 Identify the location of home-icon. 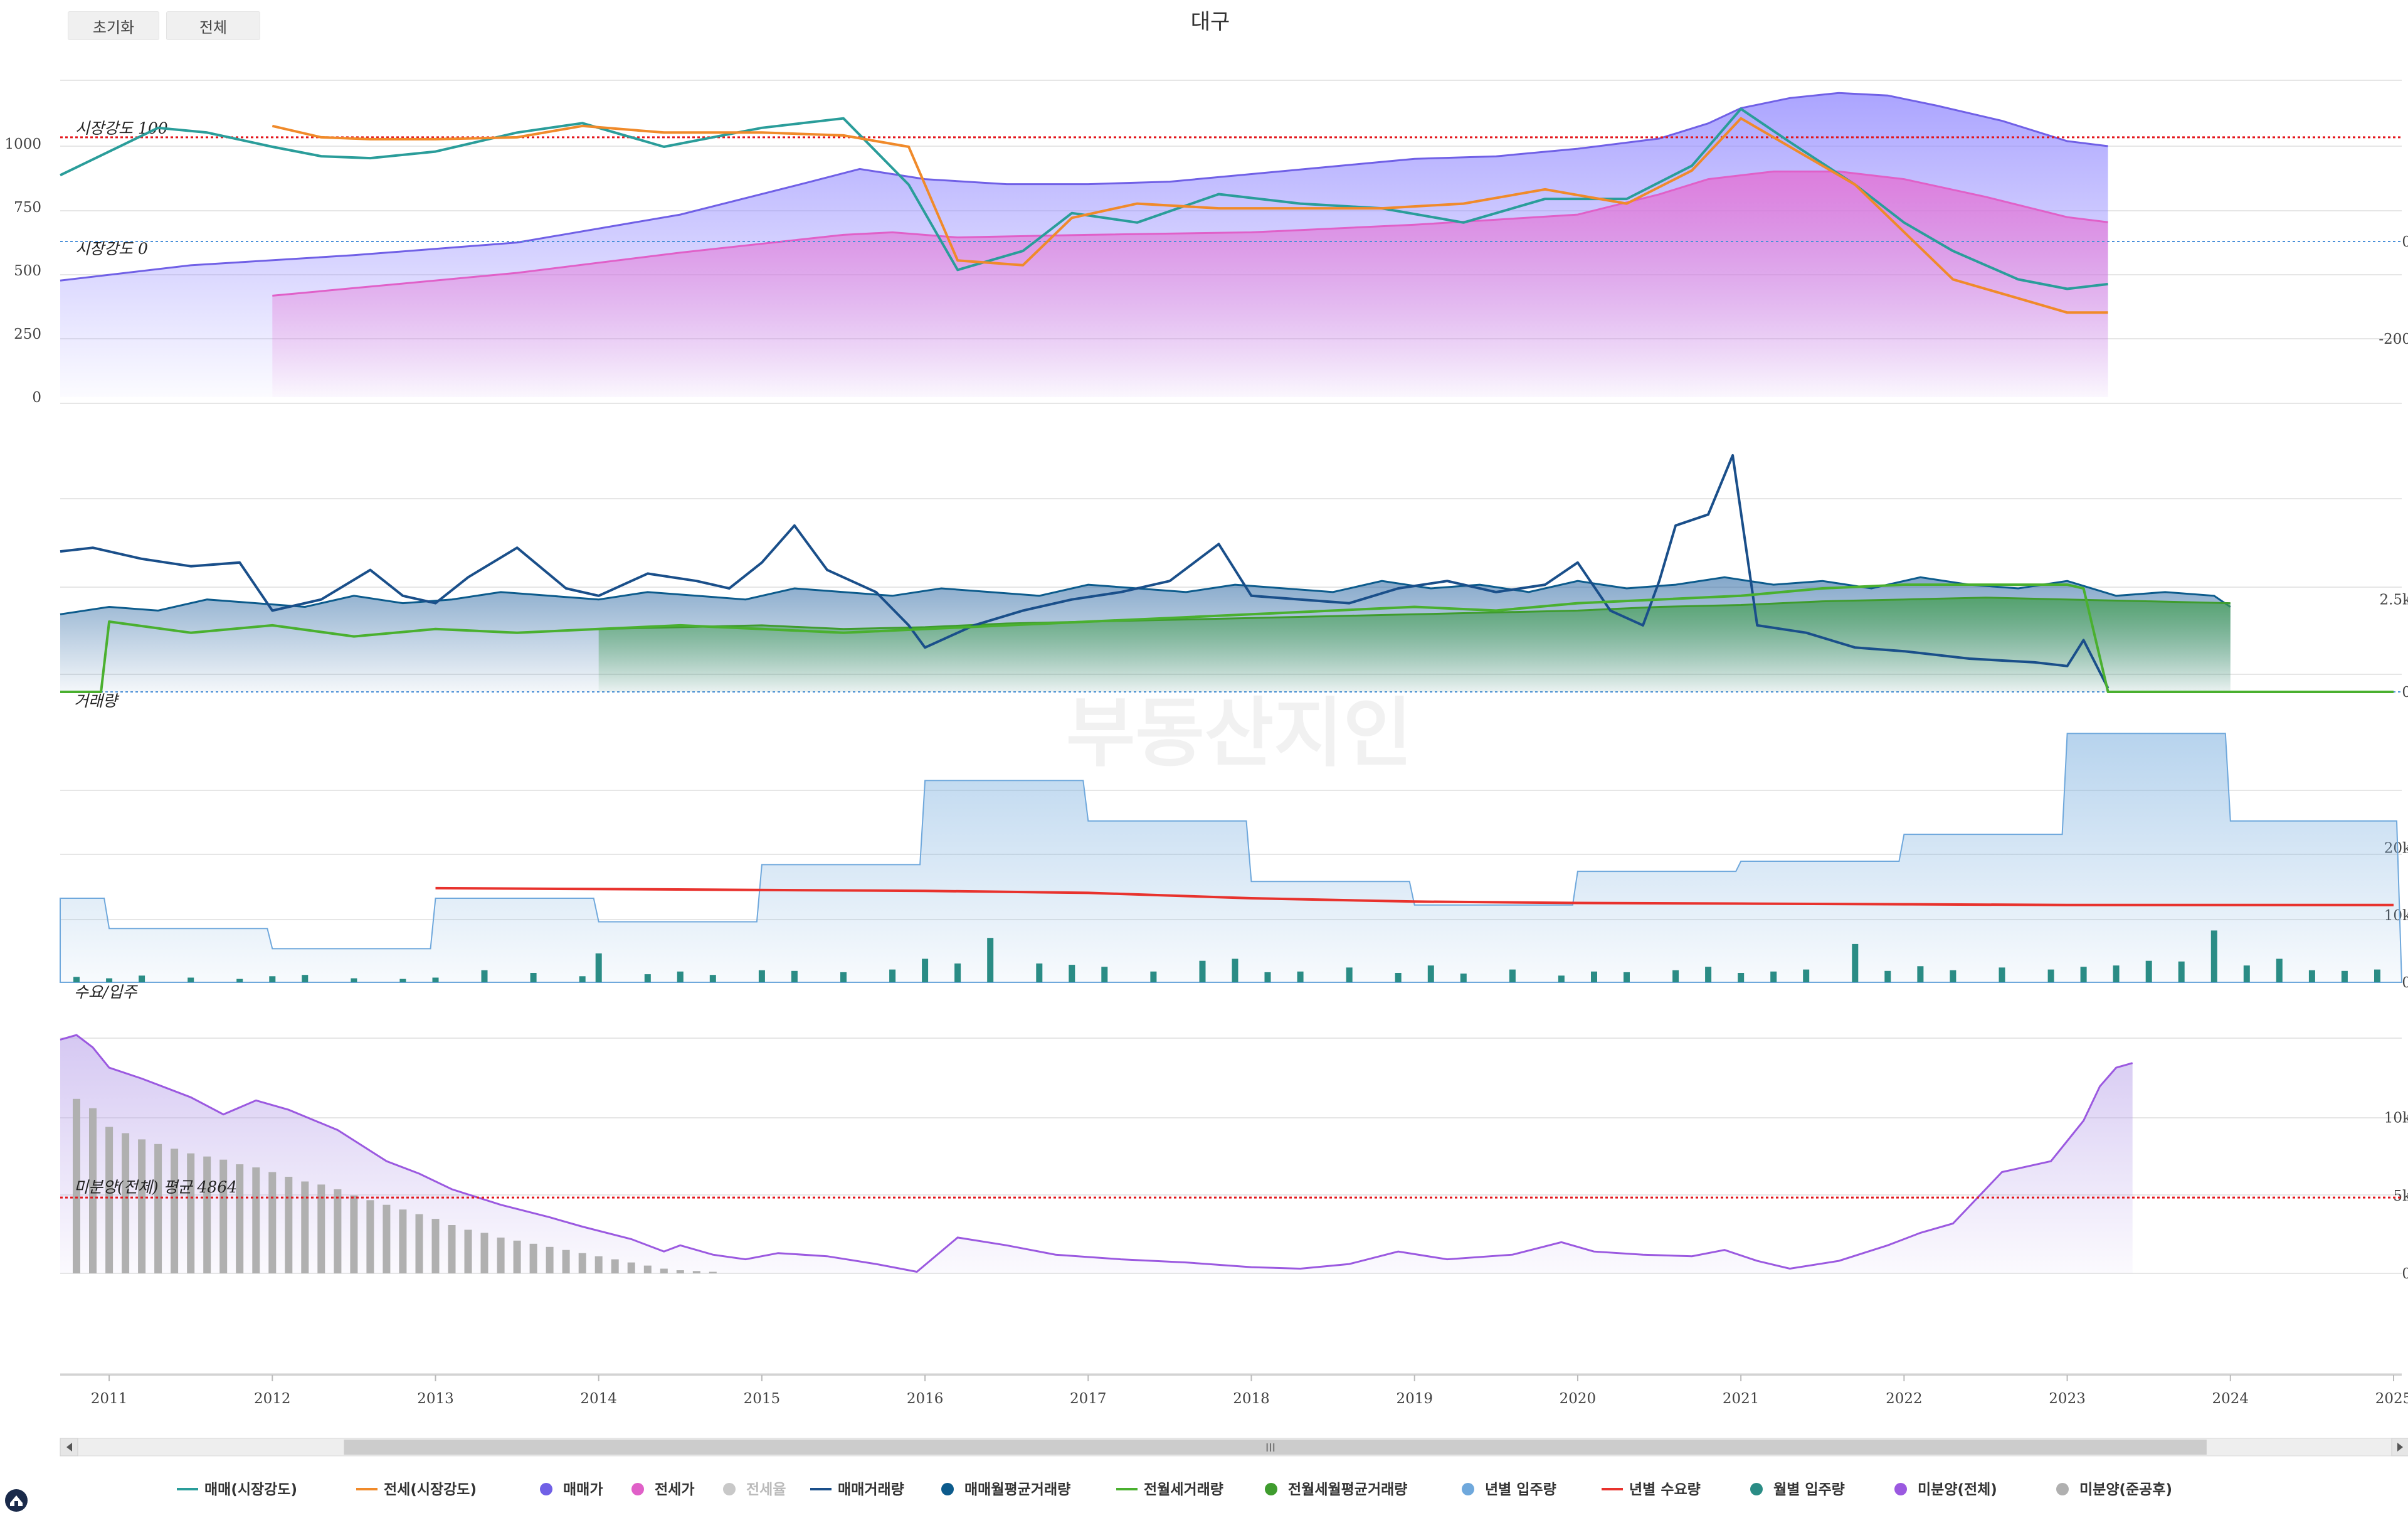
(16, 1501).